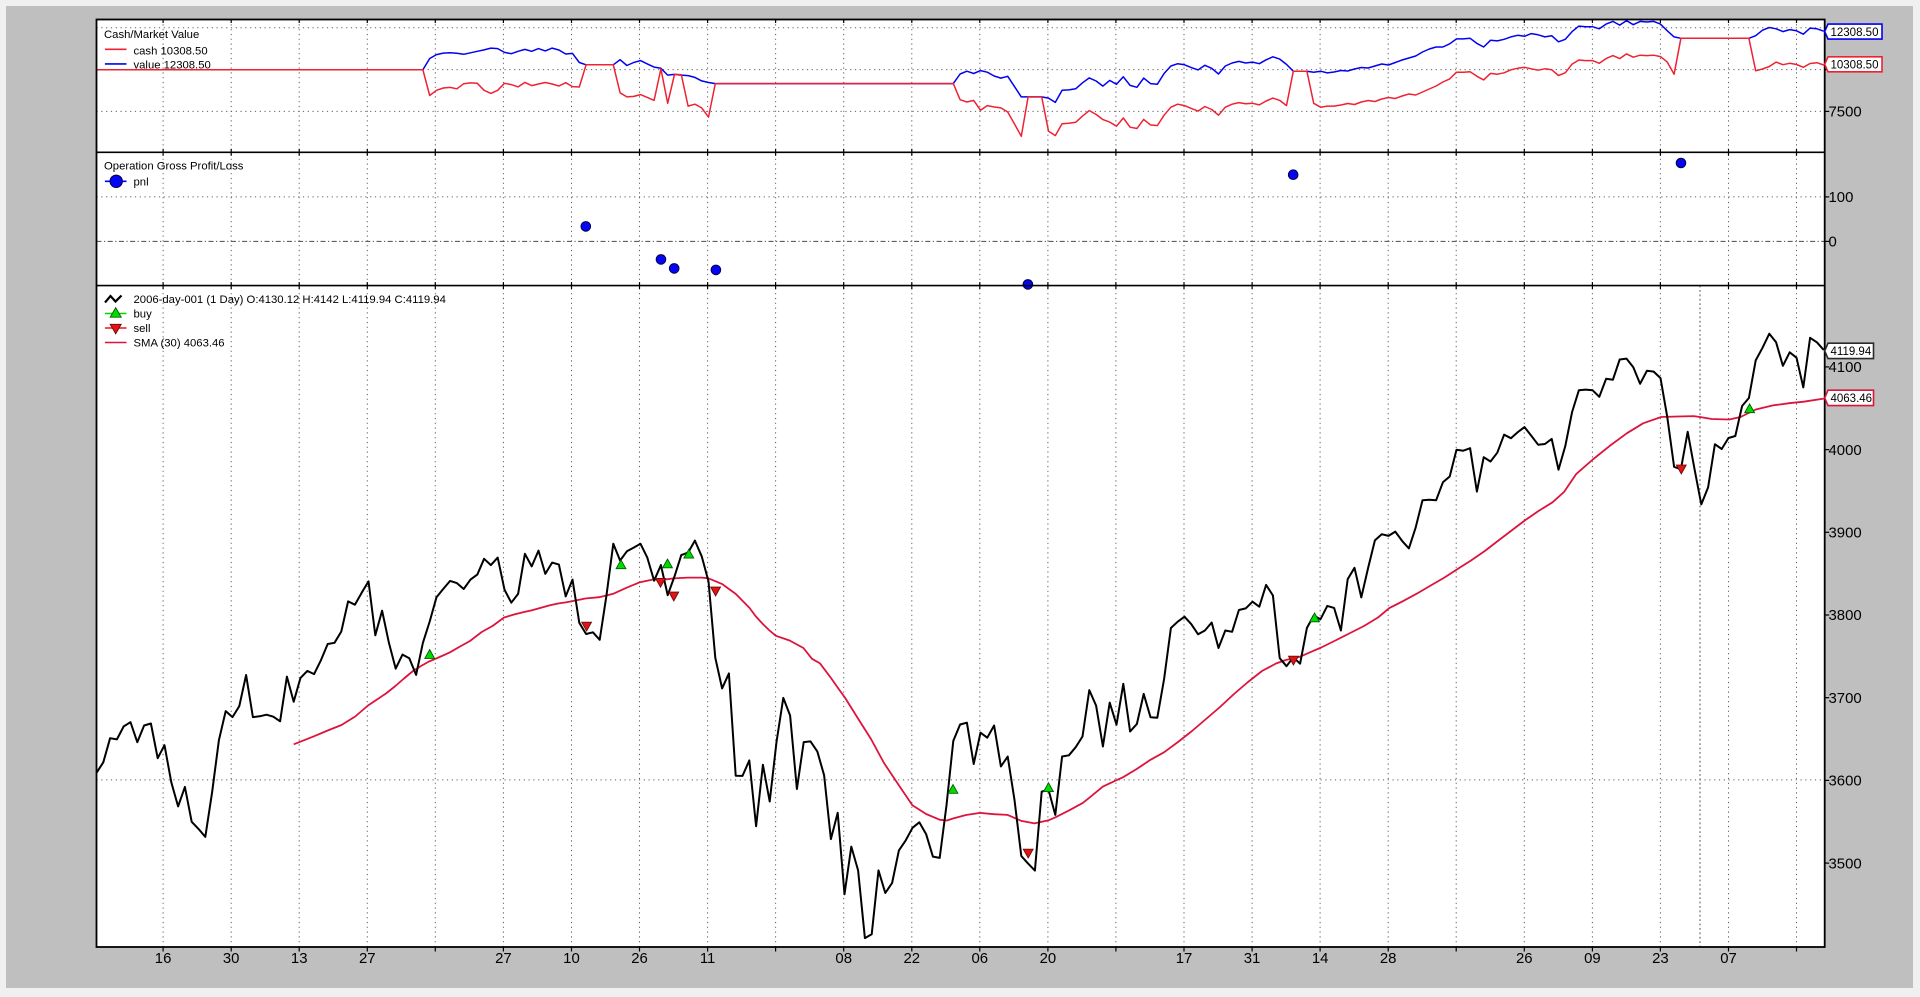  What do you see at coordinates (1841, 198) in the screenshot?
I see `svg-text: 100` at bounding box center [1841, 198].